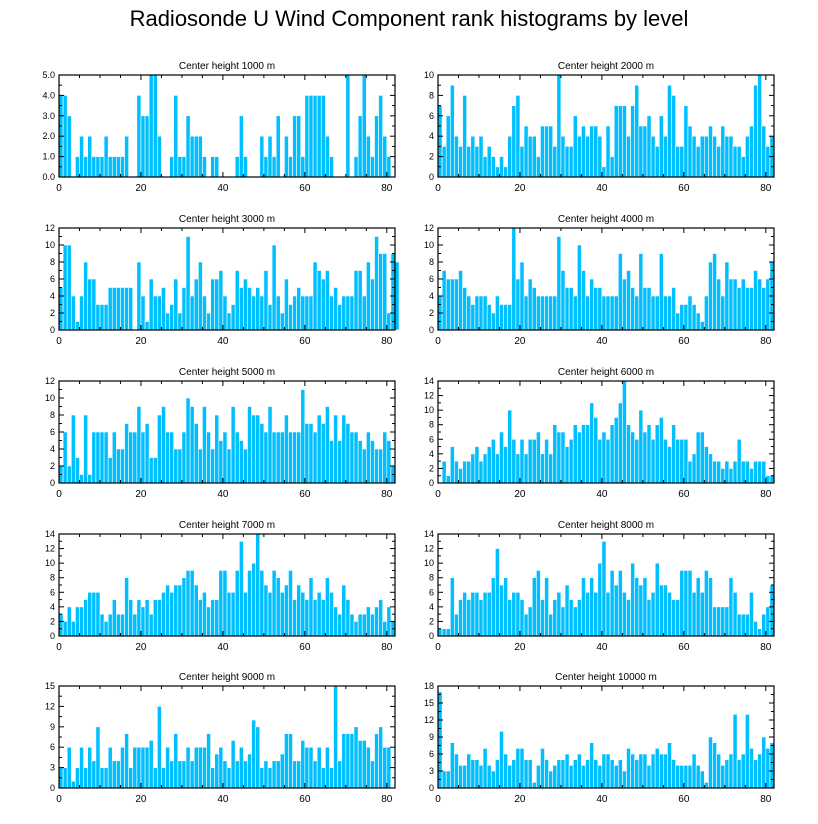 The image size is (818, 824). What do you see at coordinates (431, 771) in the screenshot?
I see `y-tick-label: 3` at bounding box center [431, 771].